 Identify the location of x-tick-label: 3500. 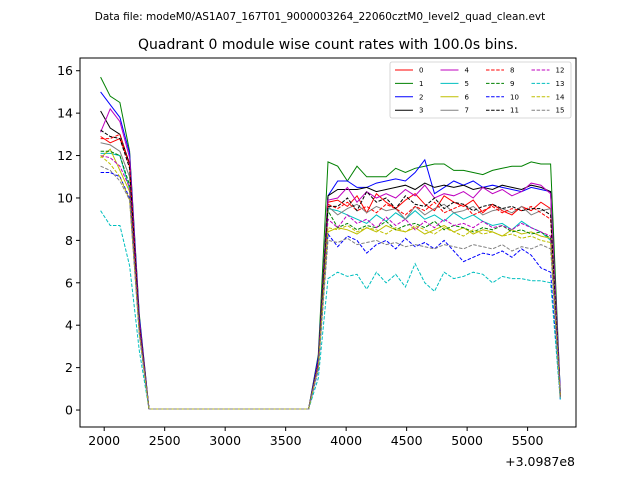
(286, 440).